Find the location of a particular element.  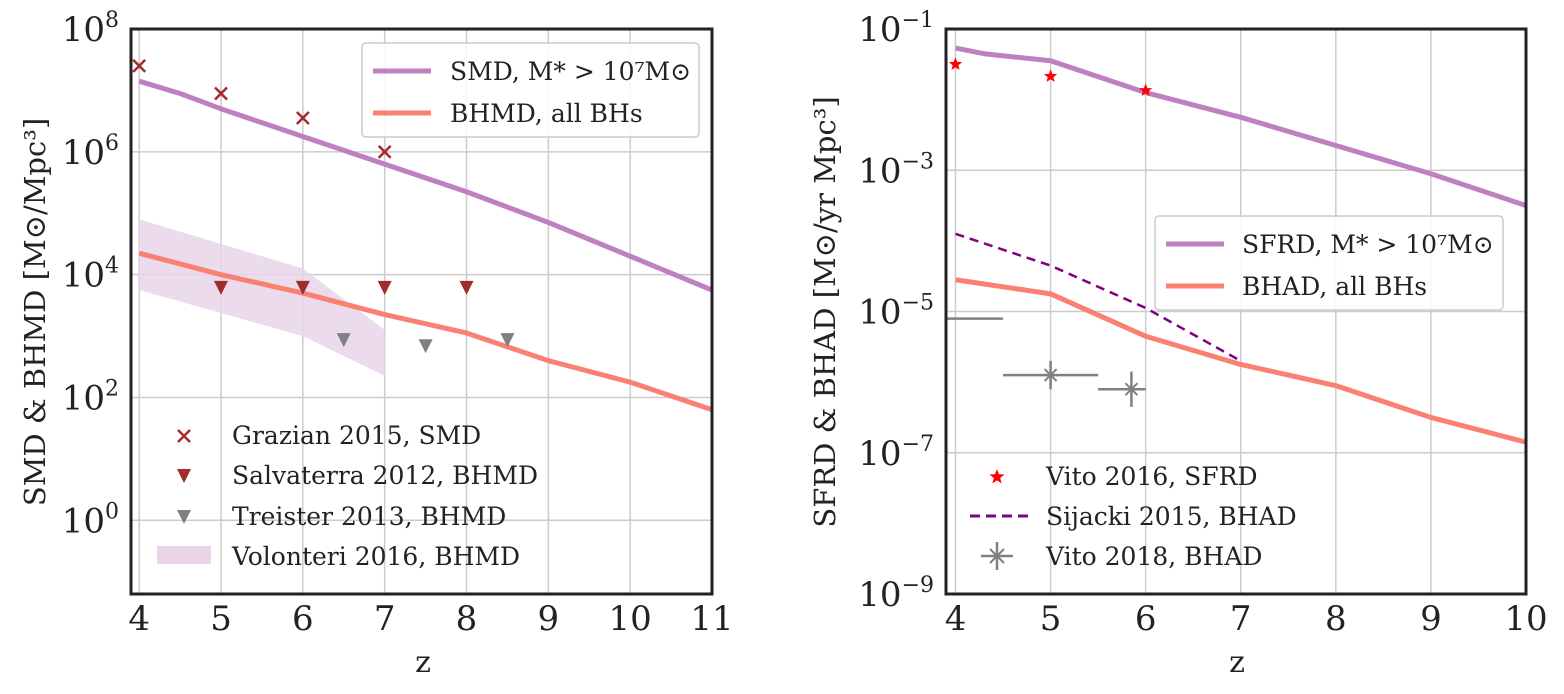

y-tick-label: 10⁴ is located at coordinates (90, 275).